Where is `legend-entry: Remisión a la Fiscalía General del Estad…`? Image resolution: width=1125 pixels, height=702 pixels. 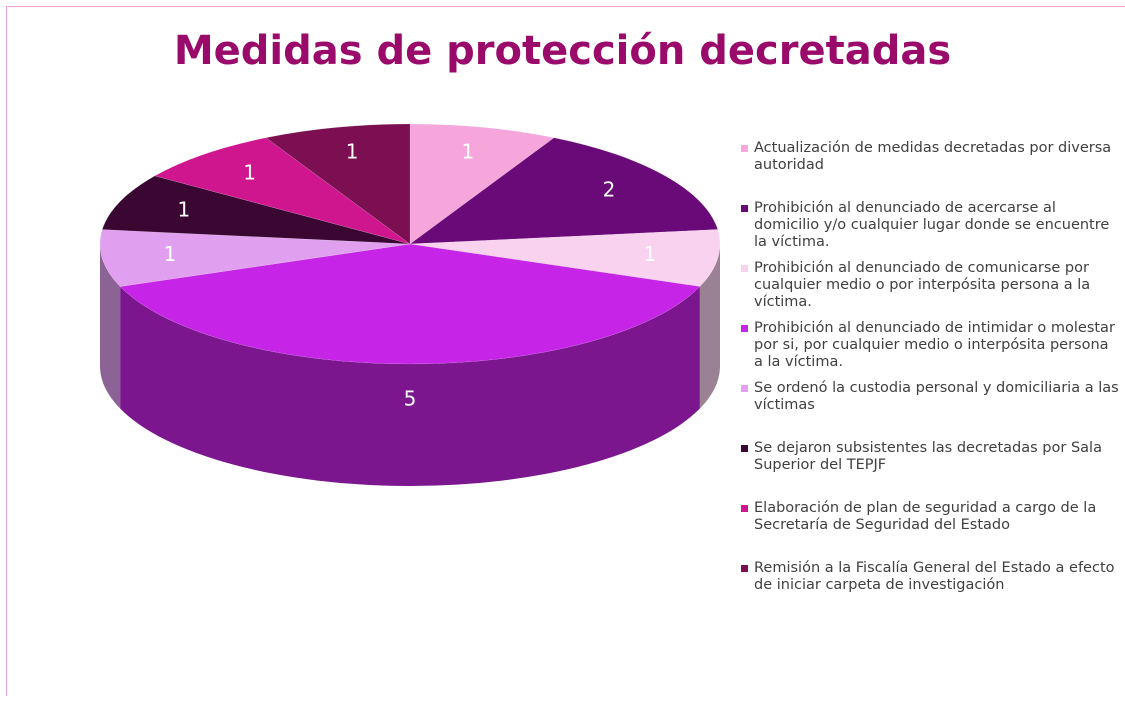
legend-entry: Remisión a la Fiscalía General del Estad… is located at coordinates (931, 590).